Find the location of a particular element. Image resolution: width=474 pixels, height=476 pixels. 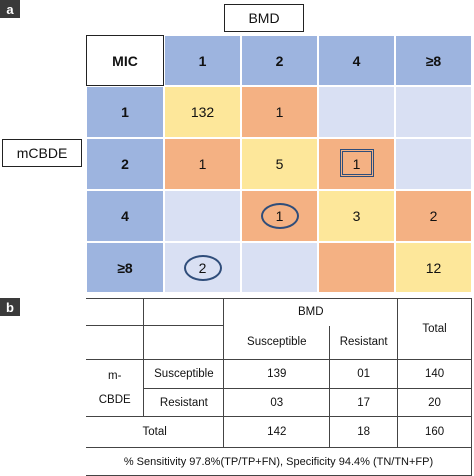

grid-cell: 2 is located at coordinates (433, 216).